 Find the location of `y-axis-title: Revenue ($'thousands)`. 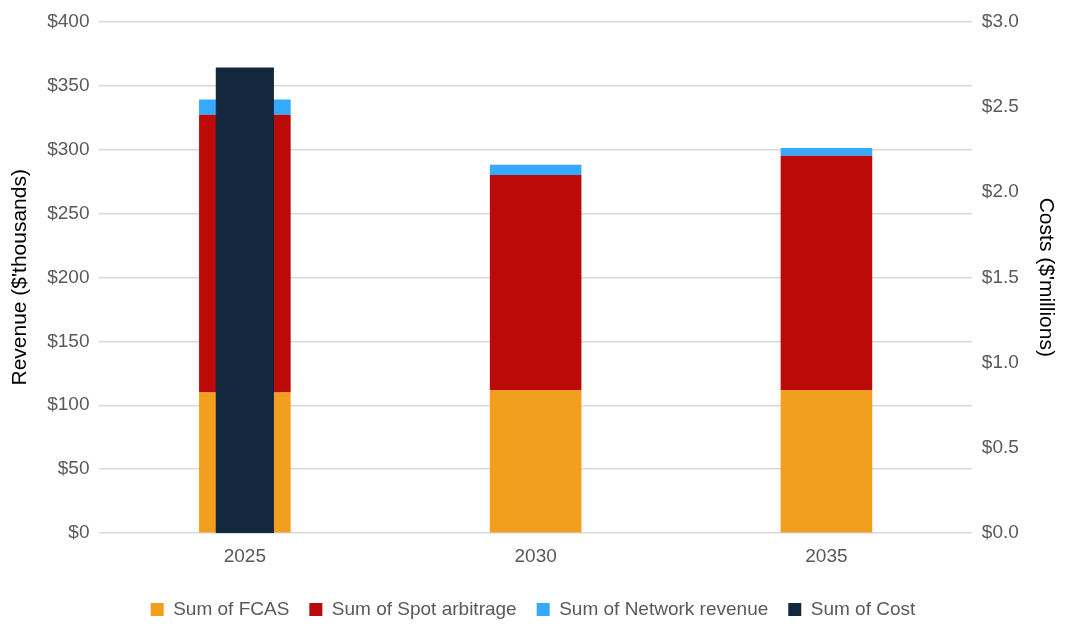

y-axis-title: Revenue ($'thousands) is located at coordinates (19, 277).